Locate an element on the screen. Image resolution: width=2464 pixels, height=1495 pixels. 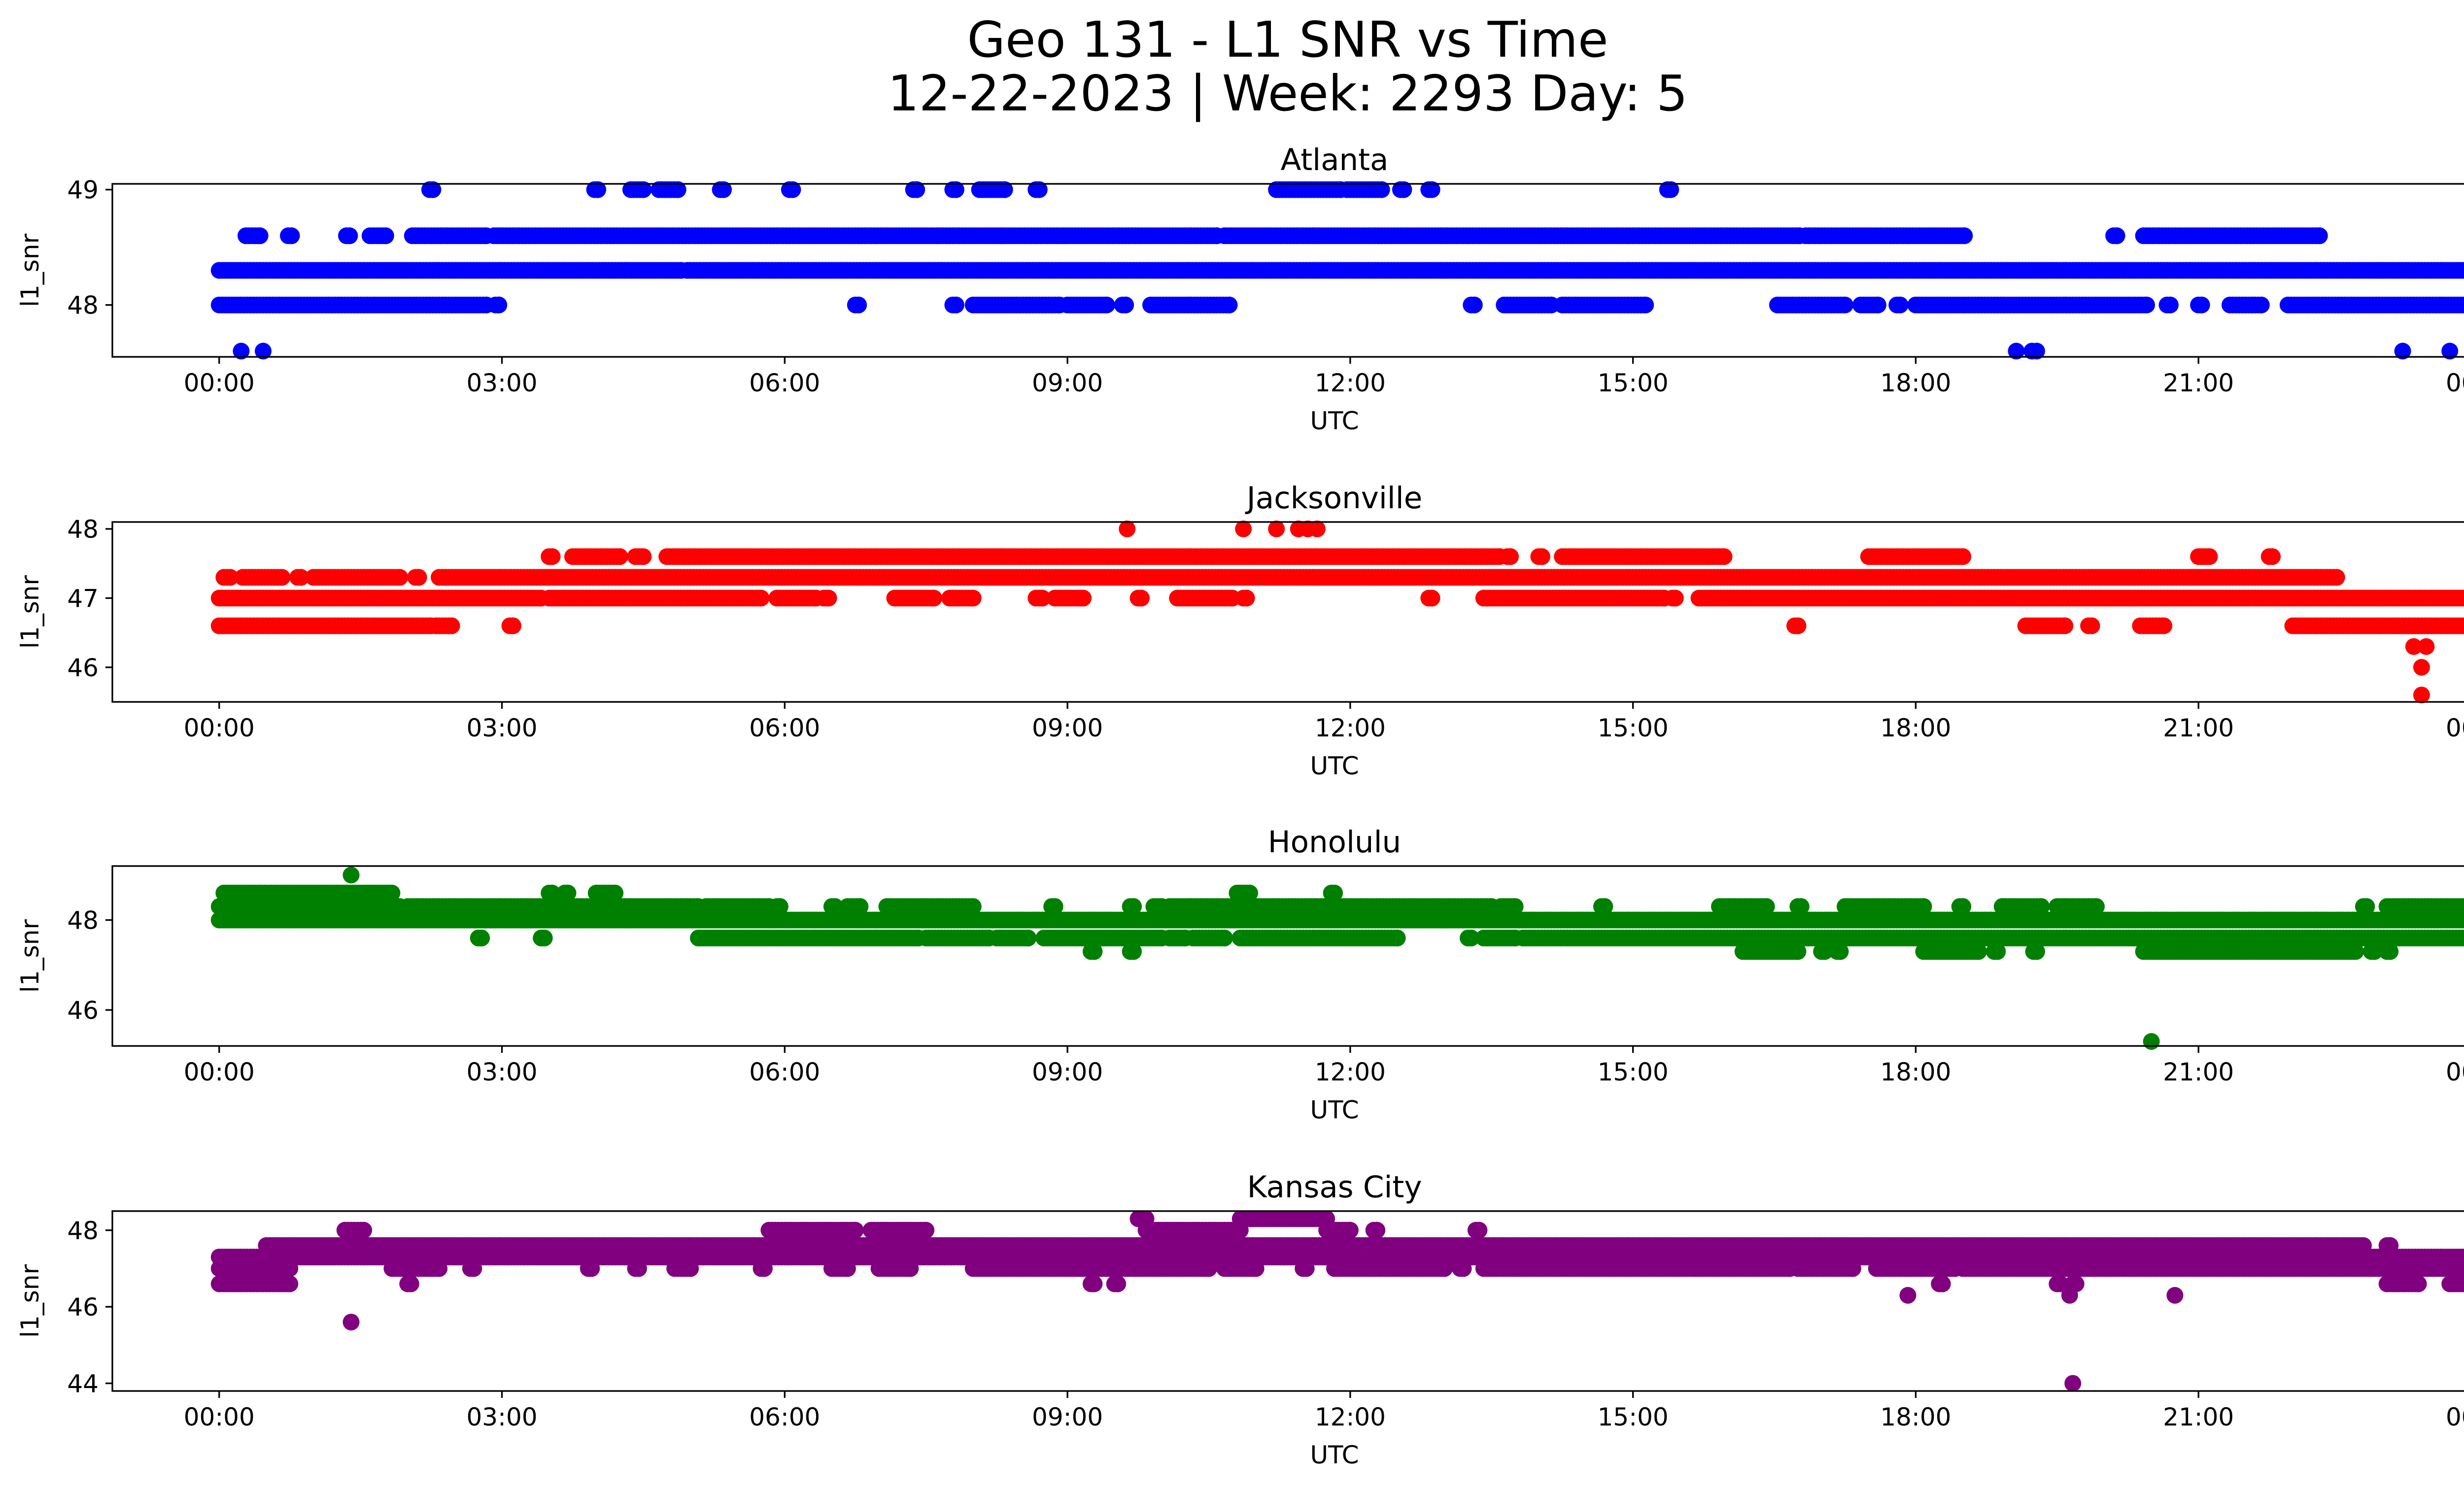
x-tick-label: 03:00 is located at coordinates (501, 383).